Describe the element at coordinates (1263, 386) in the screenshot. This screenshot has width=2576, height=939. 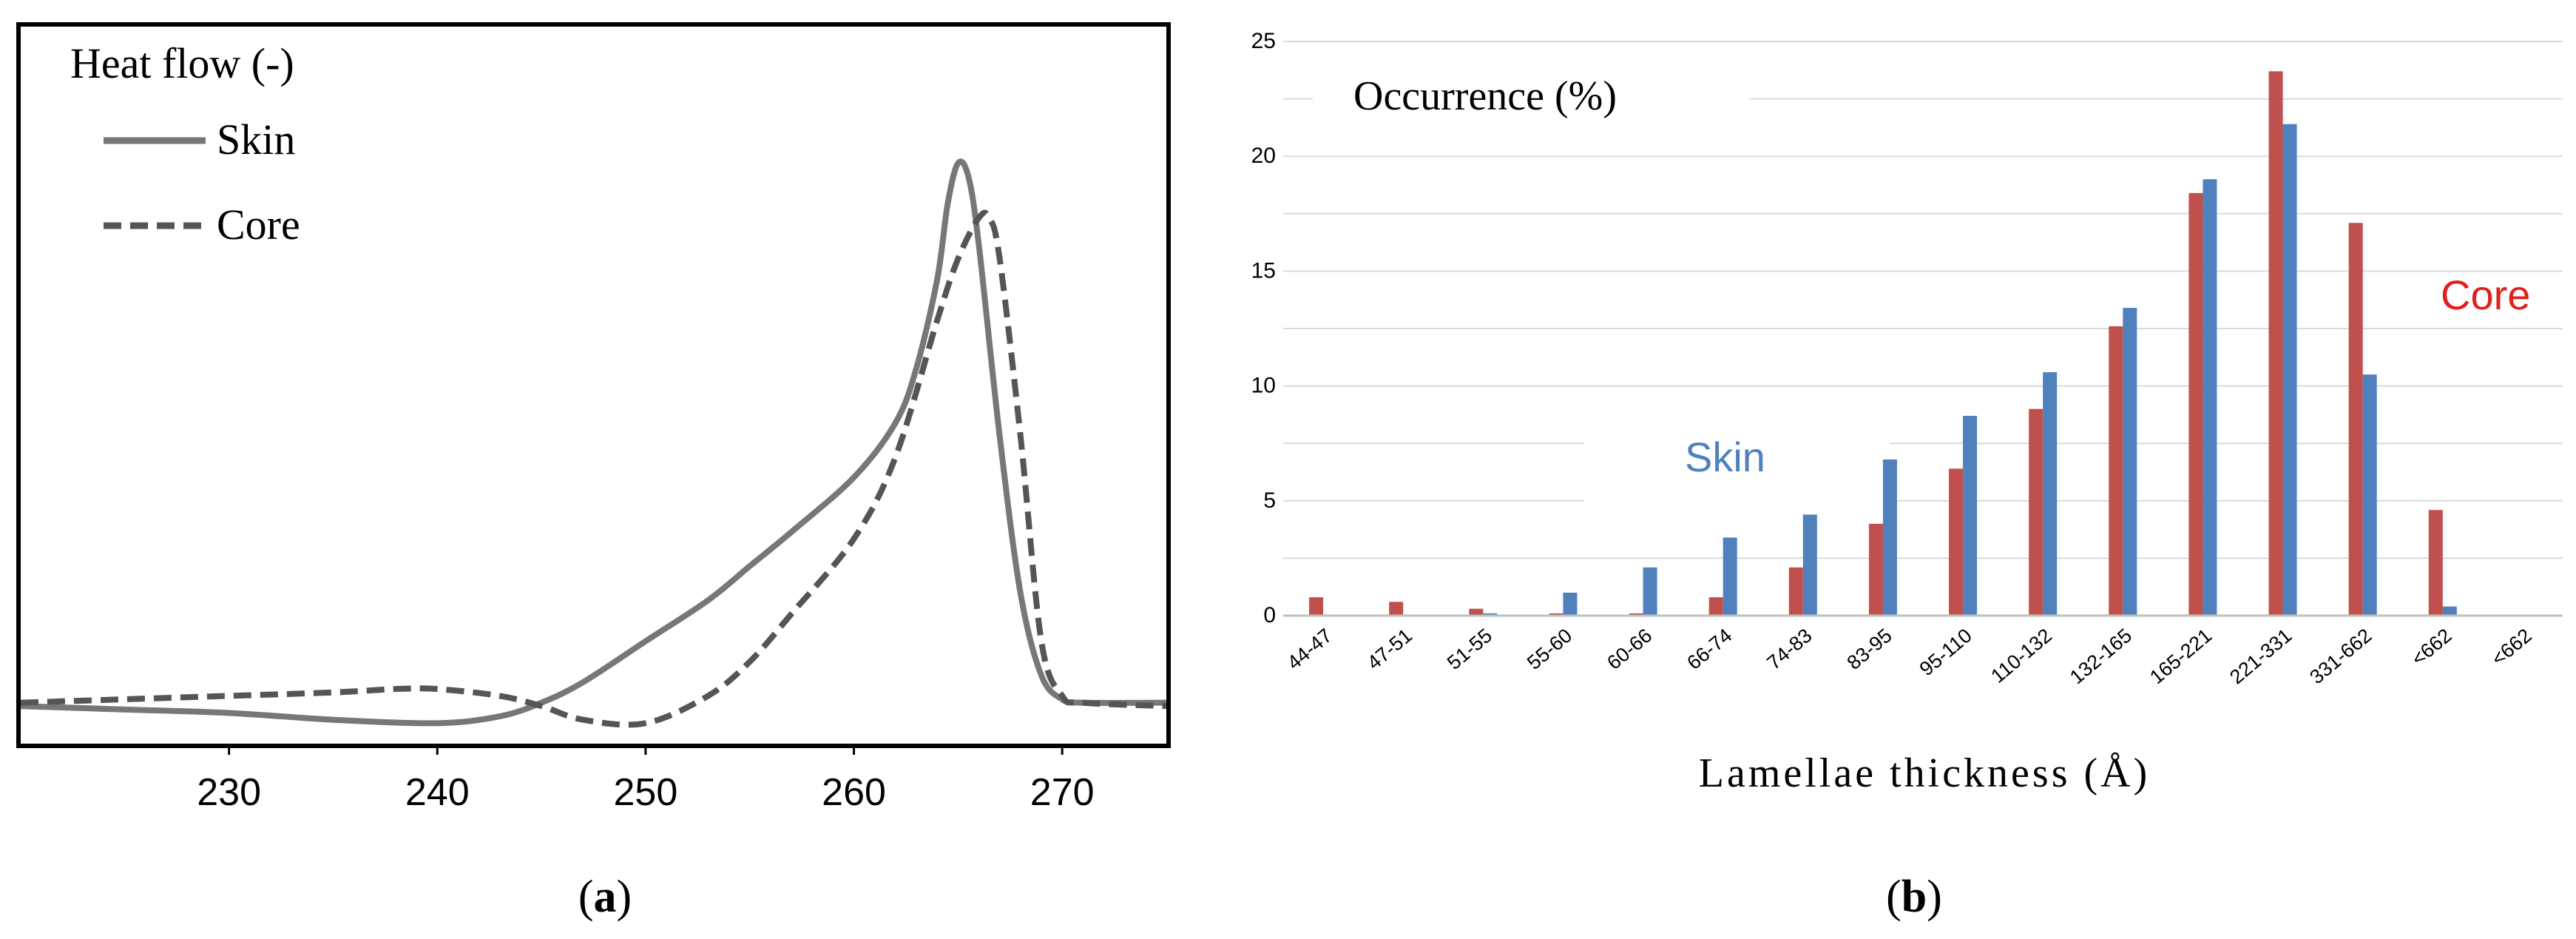
I see `y-tick-label: 10` at that location.